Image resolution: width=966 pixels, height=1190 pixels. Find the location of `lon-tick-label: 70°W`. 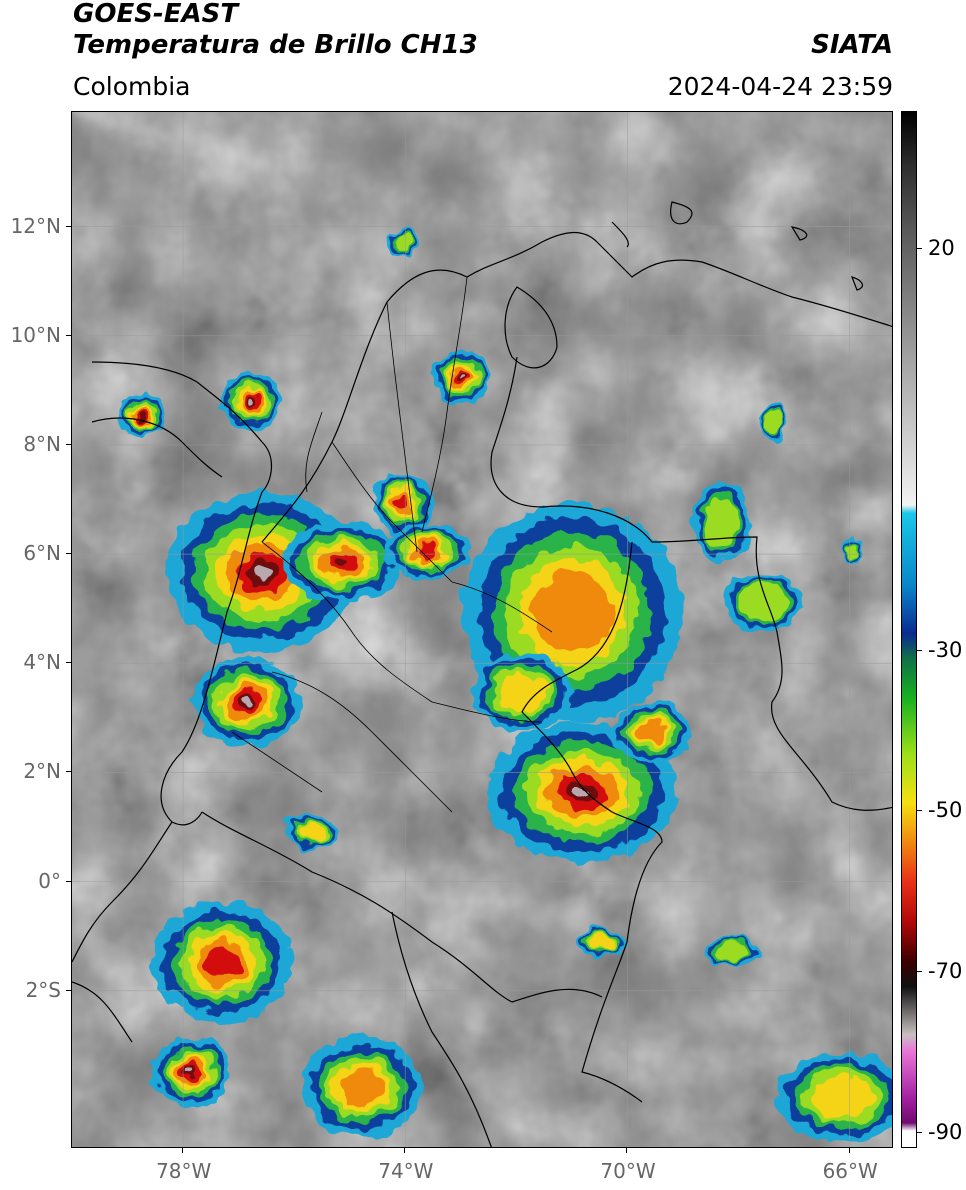

lon-tick-label: 70°W is located at coordinates (628, 1171).